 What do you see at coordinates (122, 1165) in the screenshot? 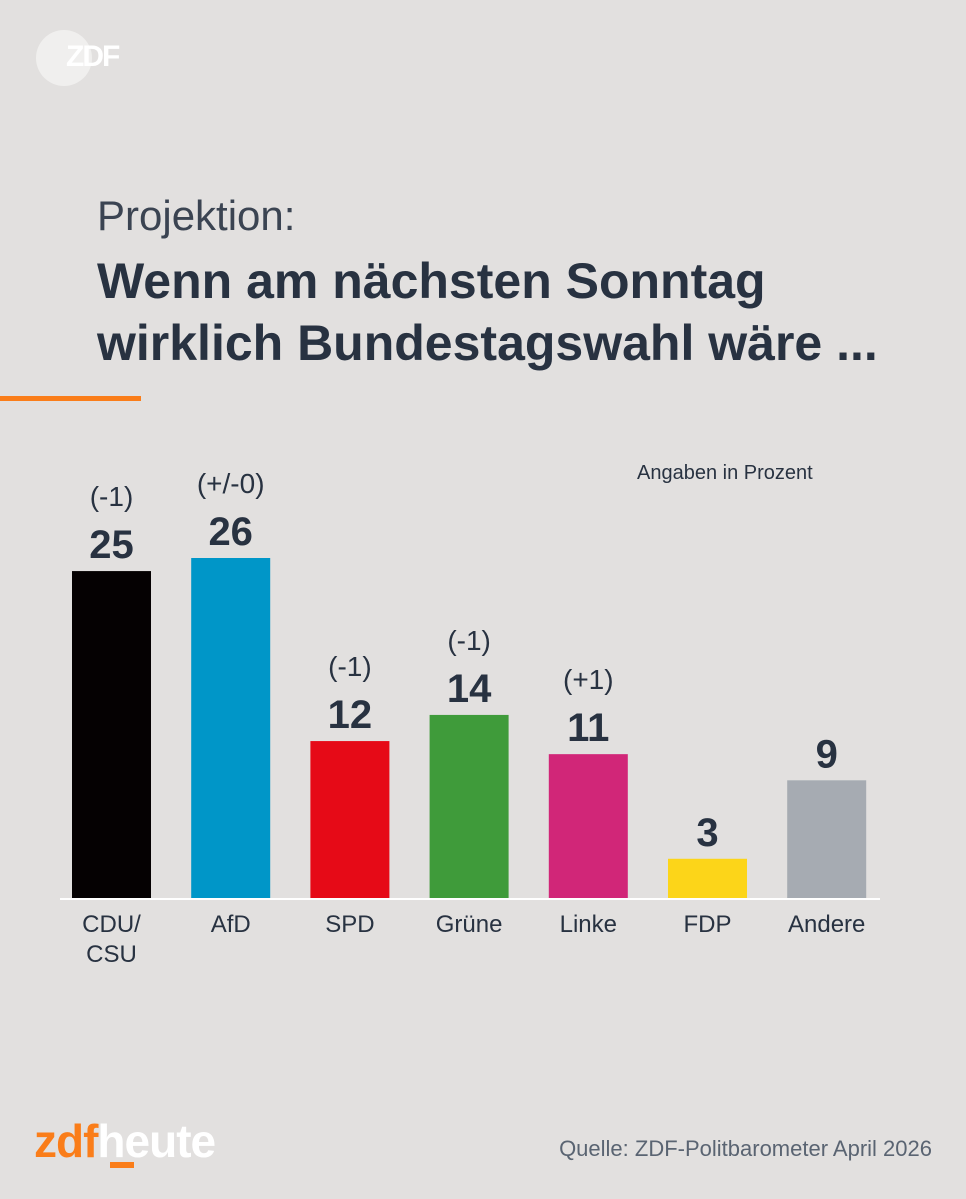
I see `brand-underline` at bounding box center [122, 1165].